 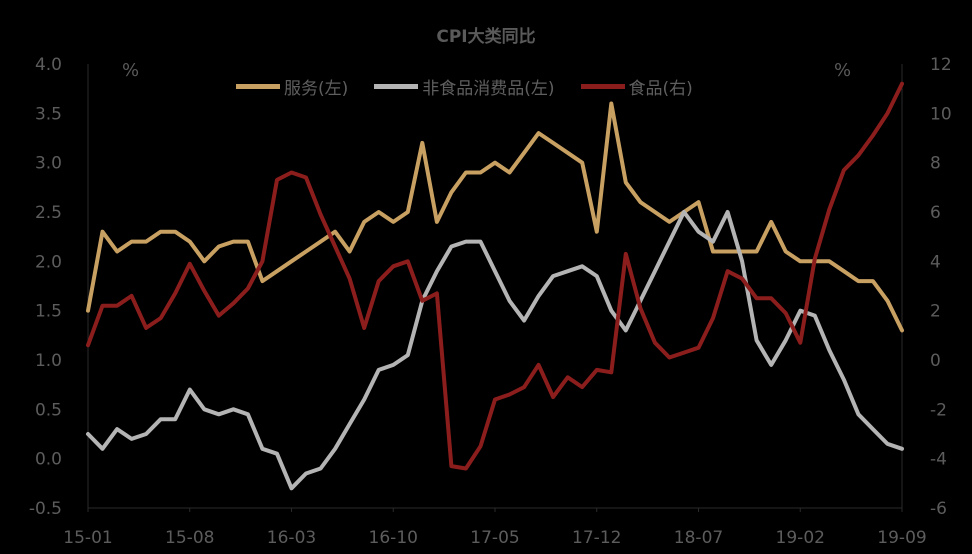 What do you see at coordinates (48, 65) in the screenshot?
I see `y-left-tick-label: 4.0` at bounding box center [48, 65].